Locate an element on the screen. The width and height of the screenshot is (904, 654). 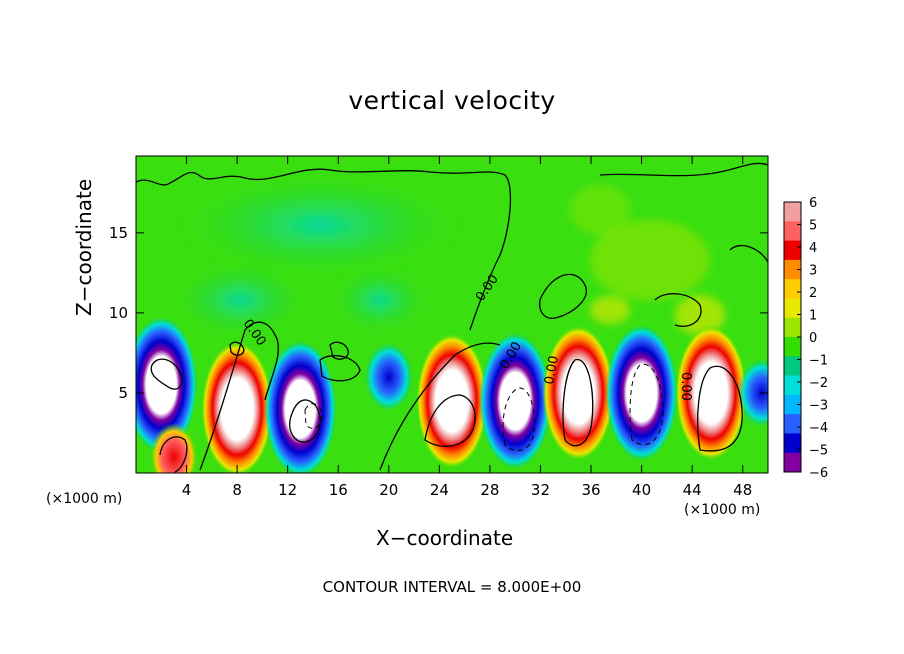
x-tick-label: 24 is located at coordinates (439, 490).